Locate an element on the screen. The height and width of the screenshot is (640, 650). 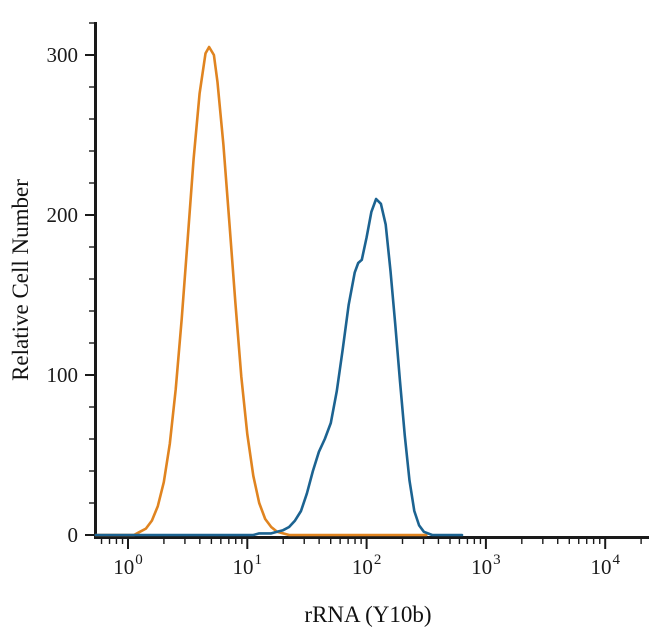
x-tick-label: 10³ is located at coordinates (486, 565).